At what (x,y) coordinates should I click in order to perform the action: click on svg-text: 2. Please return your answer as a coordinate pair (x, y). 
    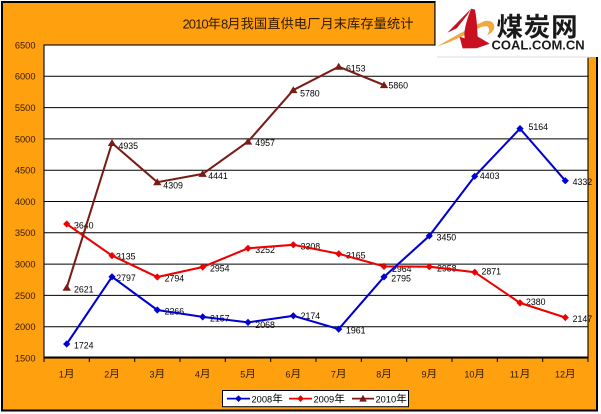
    Looking at the image, I should click on (106, 374).